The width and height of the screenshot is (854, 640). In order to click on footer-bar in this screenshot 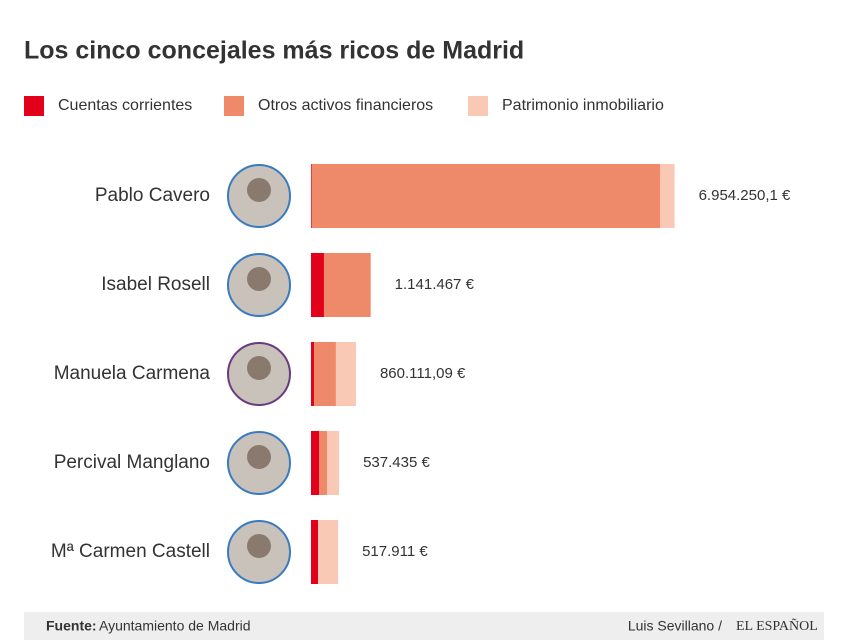, I will do `click(424, 626)`.